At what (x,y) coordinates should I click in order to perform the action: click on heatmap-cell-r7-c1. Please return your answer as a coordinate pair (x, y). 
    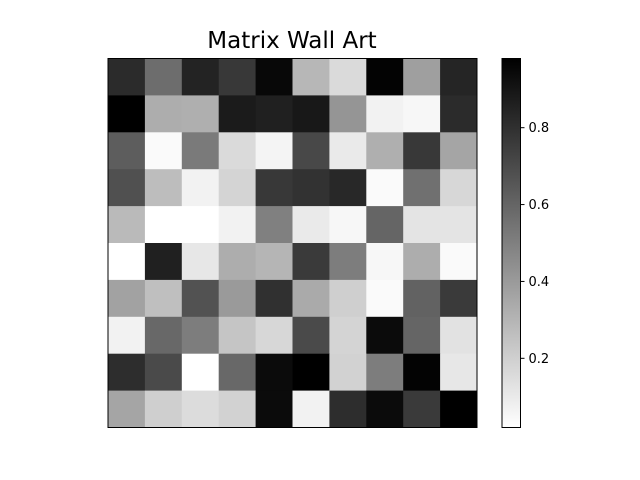
    Looking at the image, I should click on (163, 335).